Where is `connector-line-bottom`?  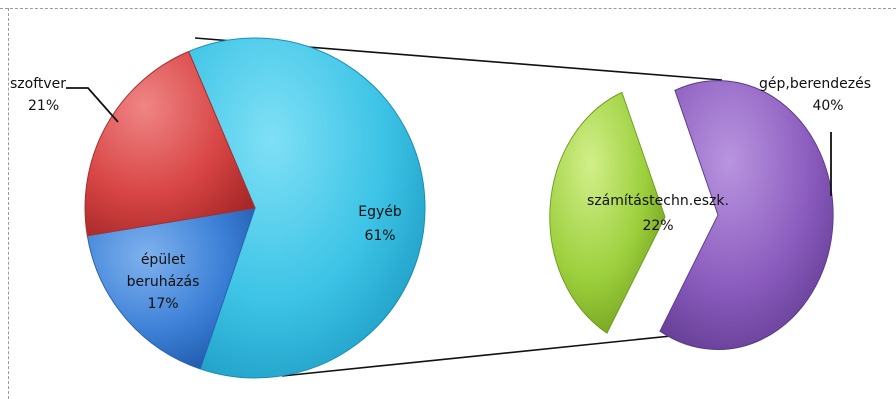
connector-line-bottom is located at coordinates (501, 353).